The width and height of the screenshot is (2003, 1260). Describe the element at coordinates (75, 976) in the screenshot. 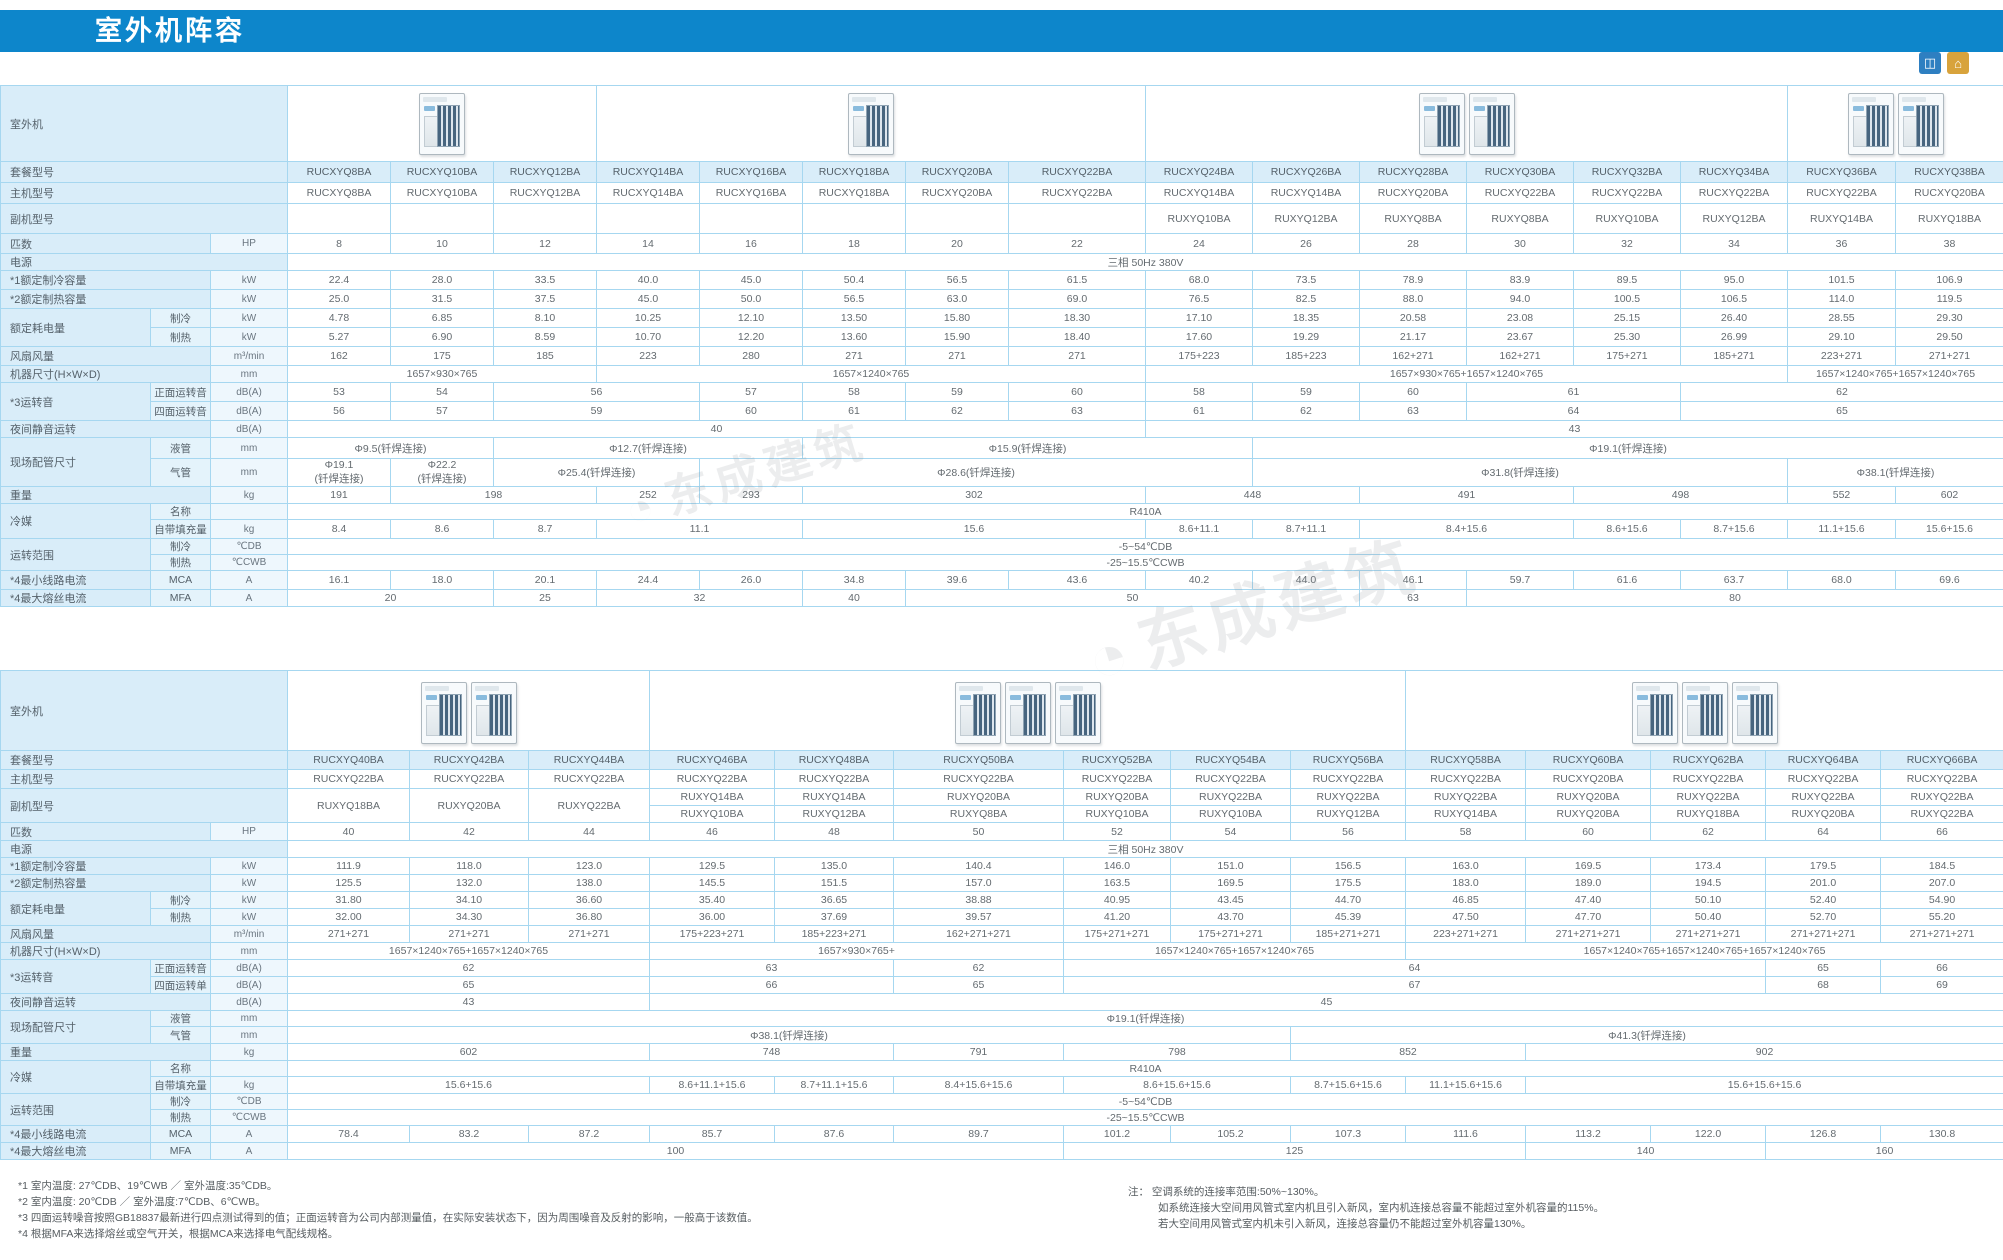

I see `row-label: *3运转音` at that location.